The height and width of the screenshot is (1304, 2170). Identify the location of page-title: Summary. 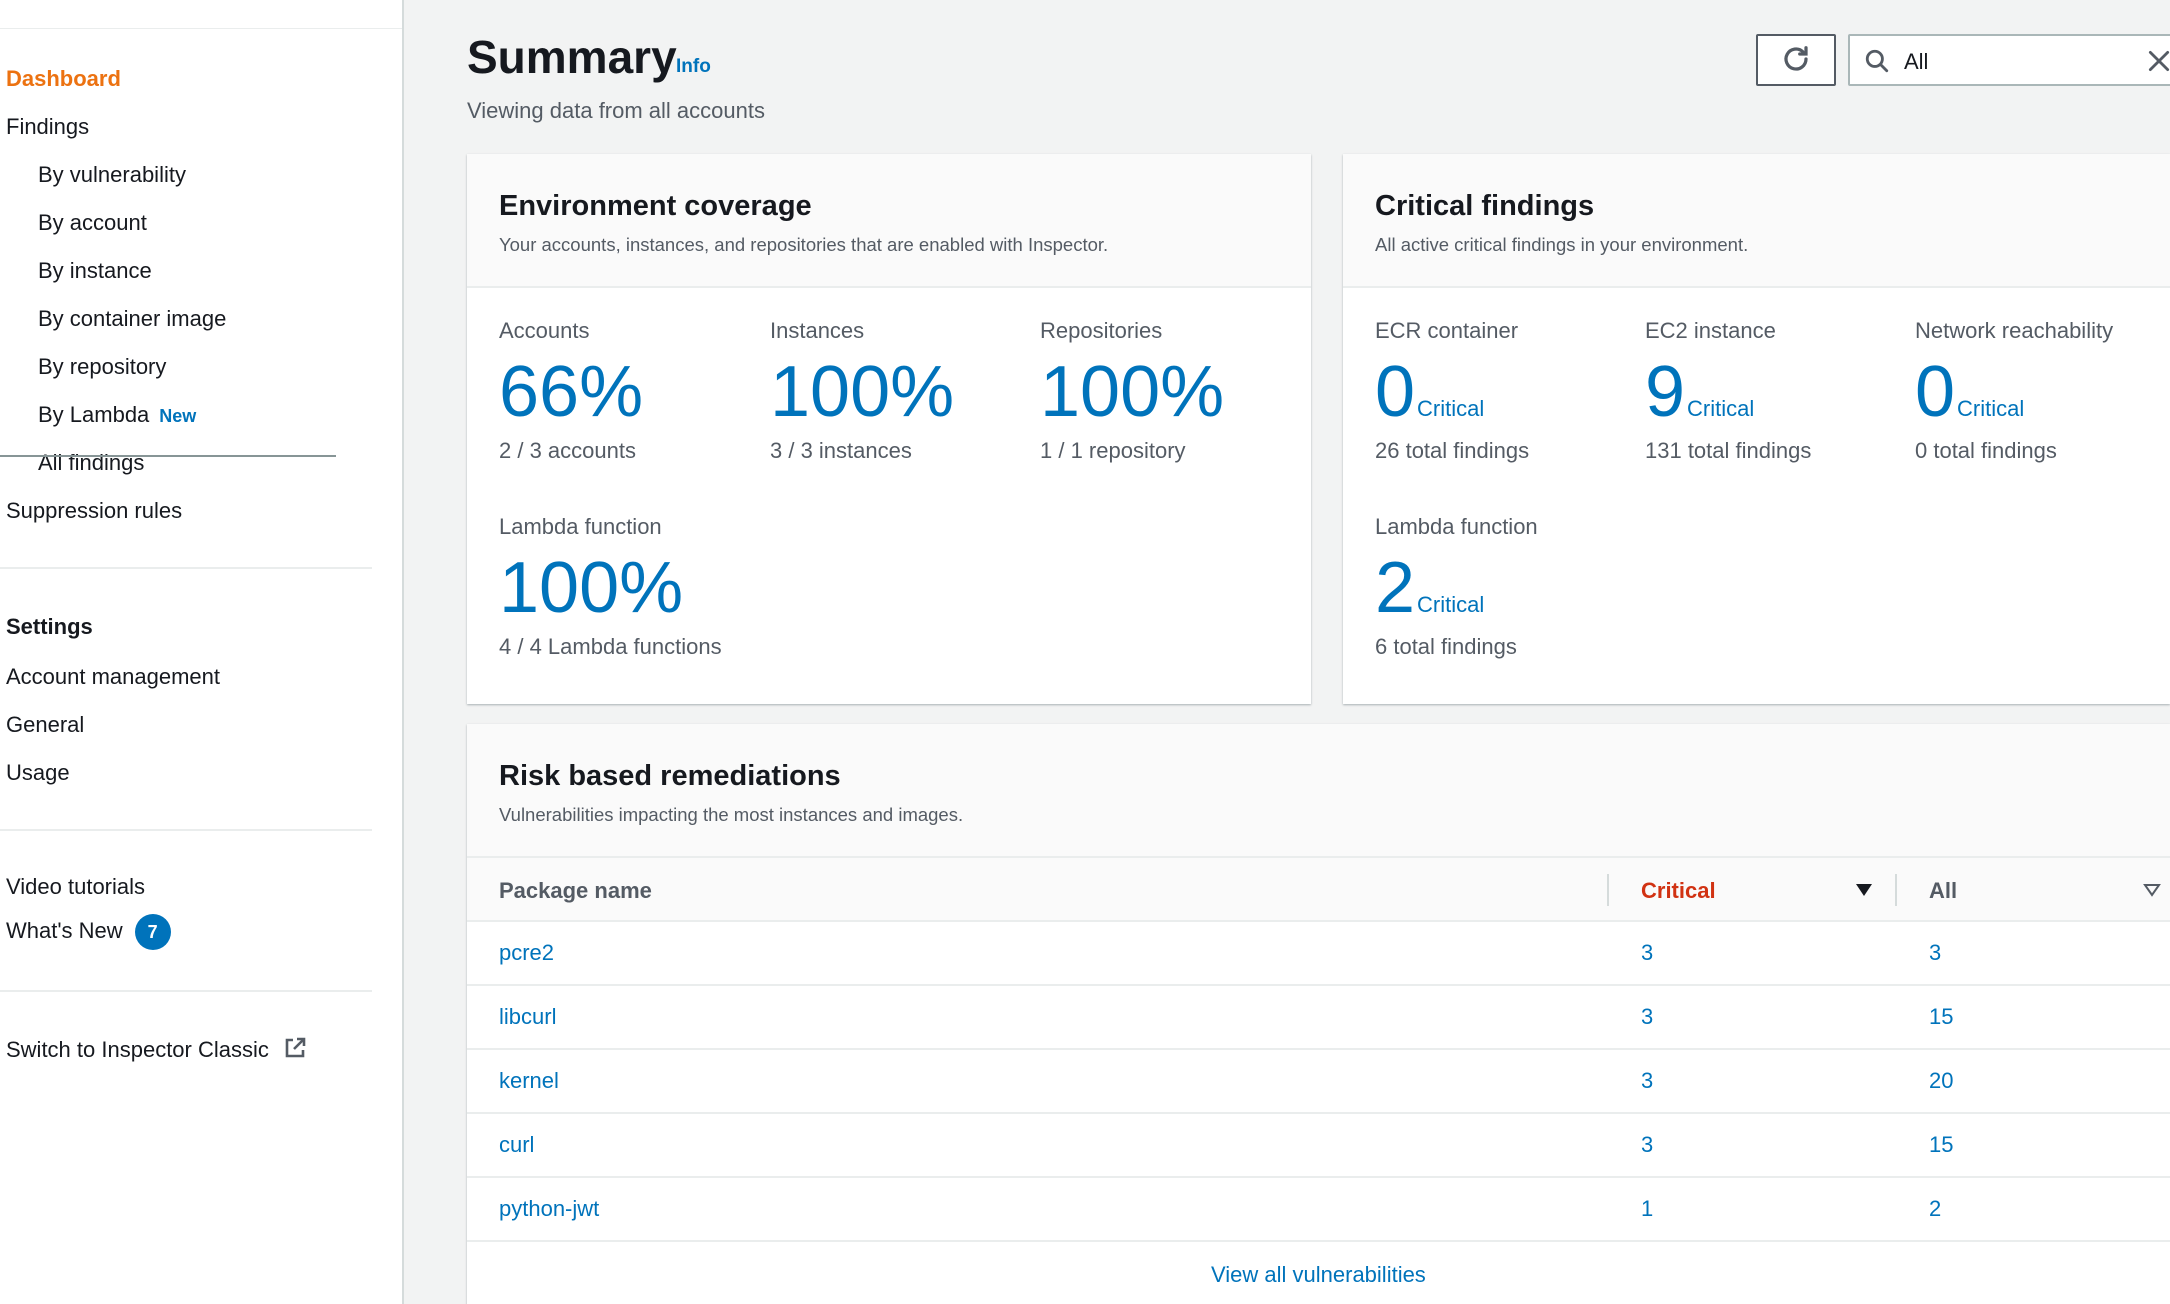
(572, 57).